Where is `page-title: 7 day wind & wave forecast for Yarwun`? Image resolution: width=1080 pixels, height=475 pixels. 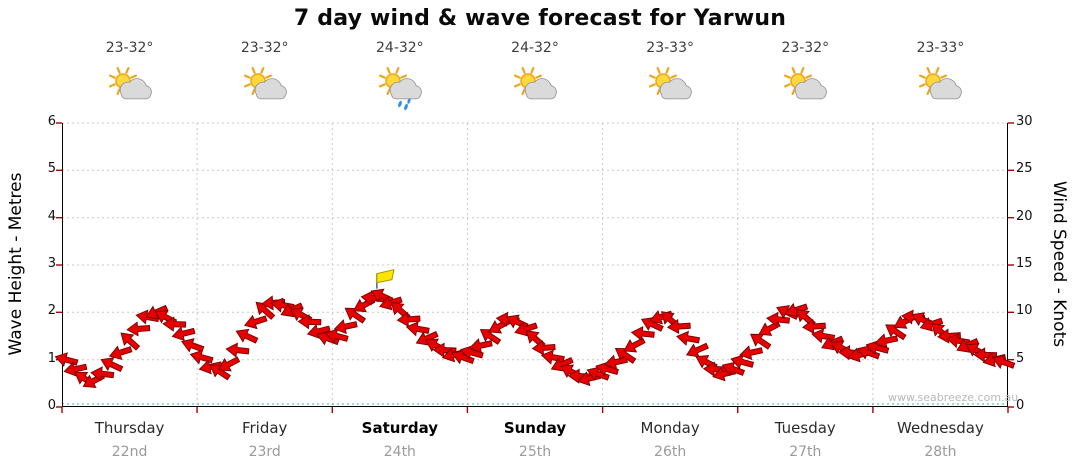
page-title: 7 day wind & wave forecast for Yarwun is located at coordinates (540, 18).